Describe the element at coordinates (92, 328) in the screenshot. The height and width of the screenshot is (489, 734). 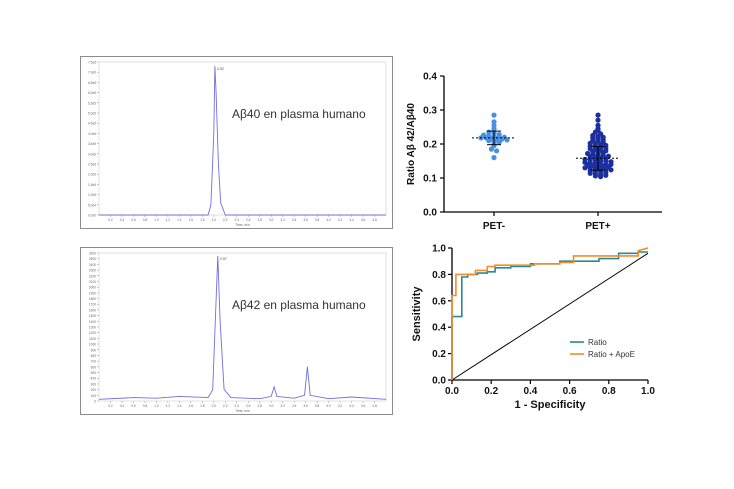
I see `chrom2-ytick-label: 1300` at that location.